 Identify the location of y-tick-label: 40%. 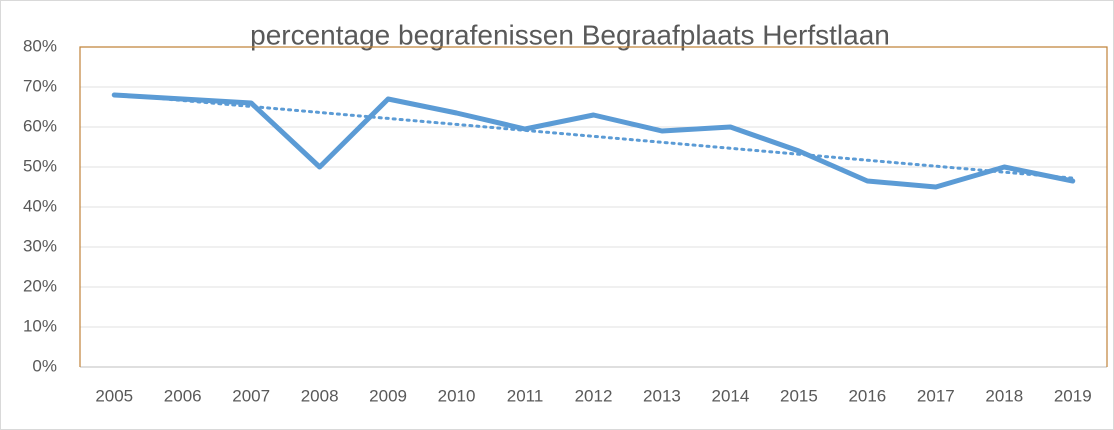
(40, 205).